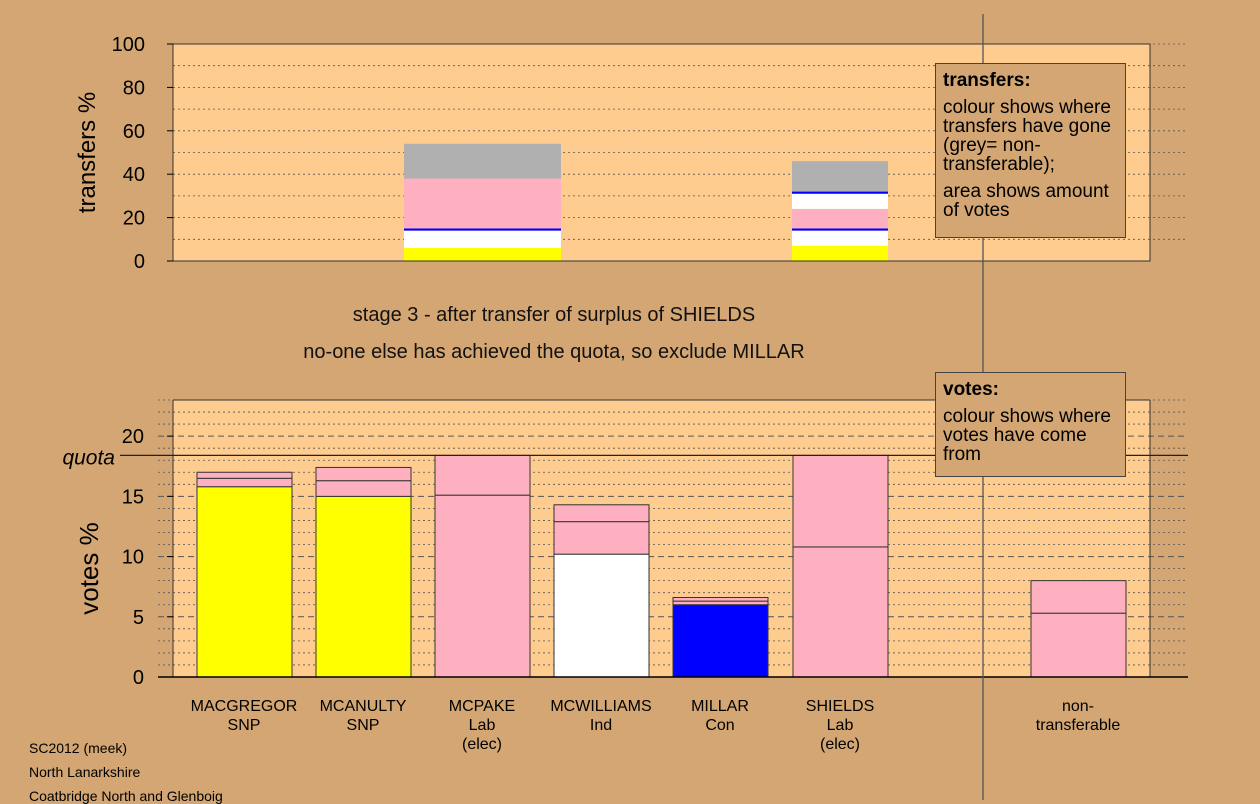 This screenshot has width=1260, height=804. I want to click on candidate-name: non-, so click(1078, 706).